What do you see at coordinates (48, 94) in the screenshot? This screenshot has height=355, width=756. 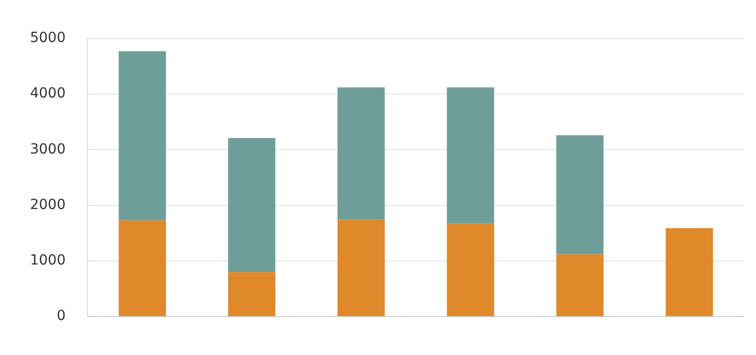 I see `y-tick-label: 4000` at bounding box center [48, 94].